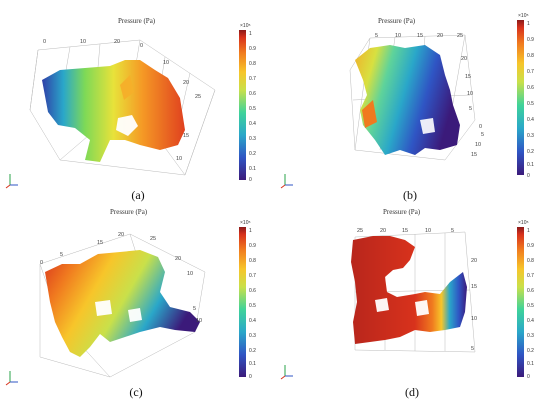 The width and height of the screenshot is (550, 405). I want to click on caption-a: (a), so click(138, 195).